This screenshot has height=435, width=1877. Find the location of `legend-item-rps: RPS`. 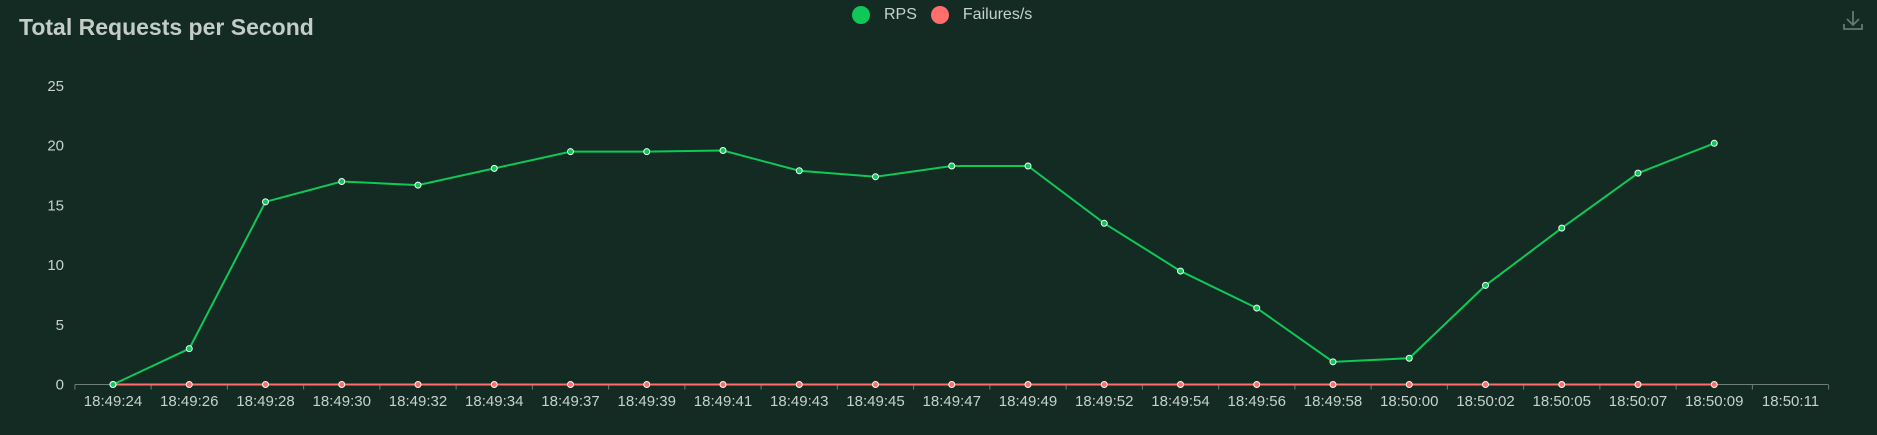

legend-item-rps: RPS is located at coordinates (884, 15).